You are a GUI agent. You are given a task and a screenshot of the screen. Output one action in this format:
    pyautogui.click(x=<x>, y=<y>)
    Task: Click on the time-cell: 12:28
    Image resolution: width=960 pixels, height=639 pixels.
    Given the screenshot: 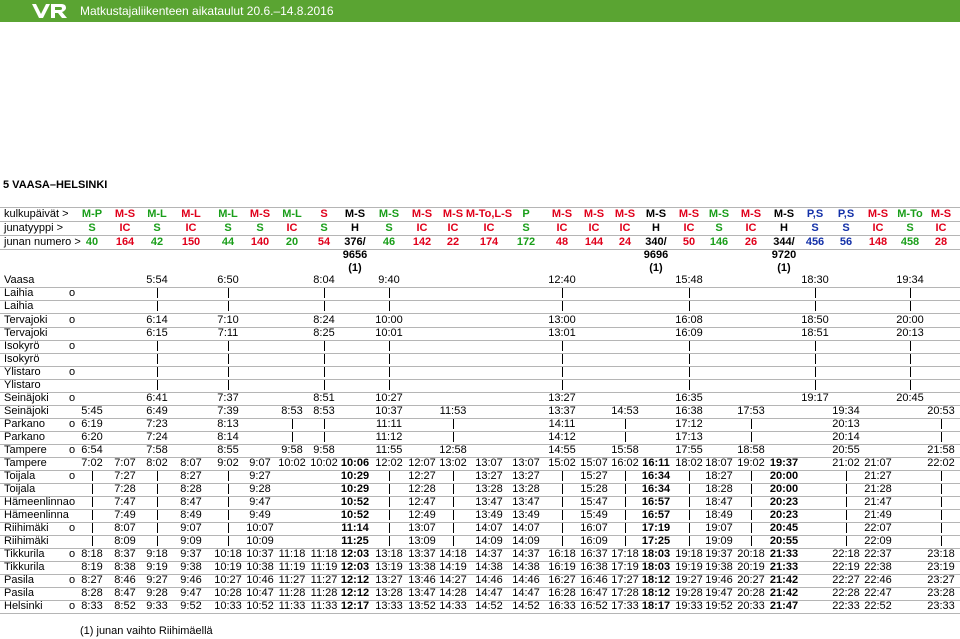 What is the action you would take?
    pyautogui.click(x=422, y=489)
    